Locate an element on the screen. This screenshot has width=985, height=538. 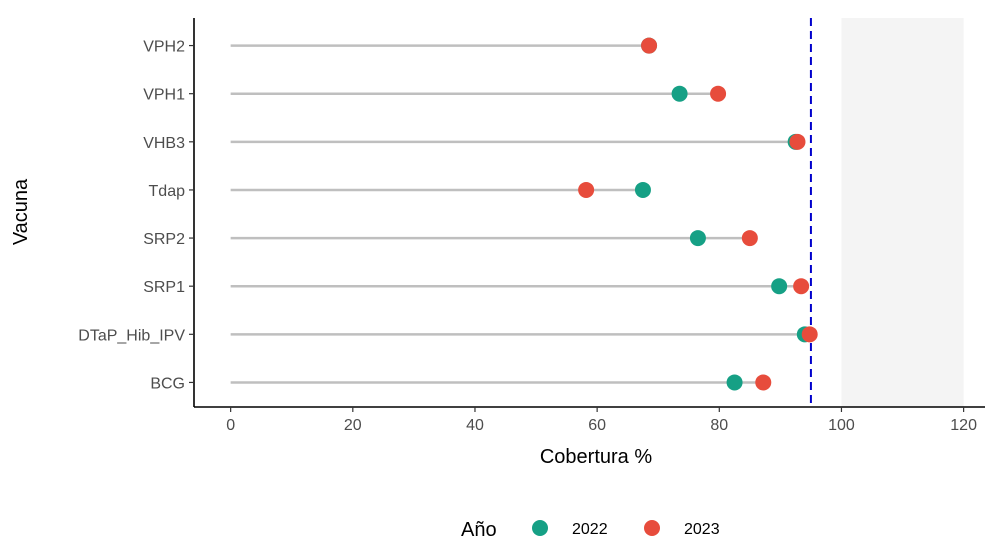
shaded-band is located at coordinates (902, 212).